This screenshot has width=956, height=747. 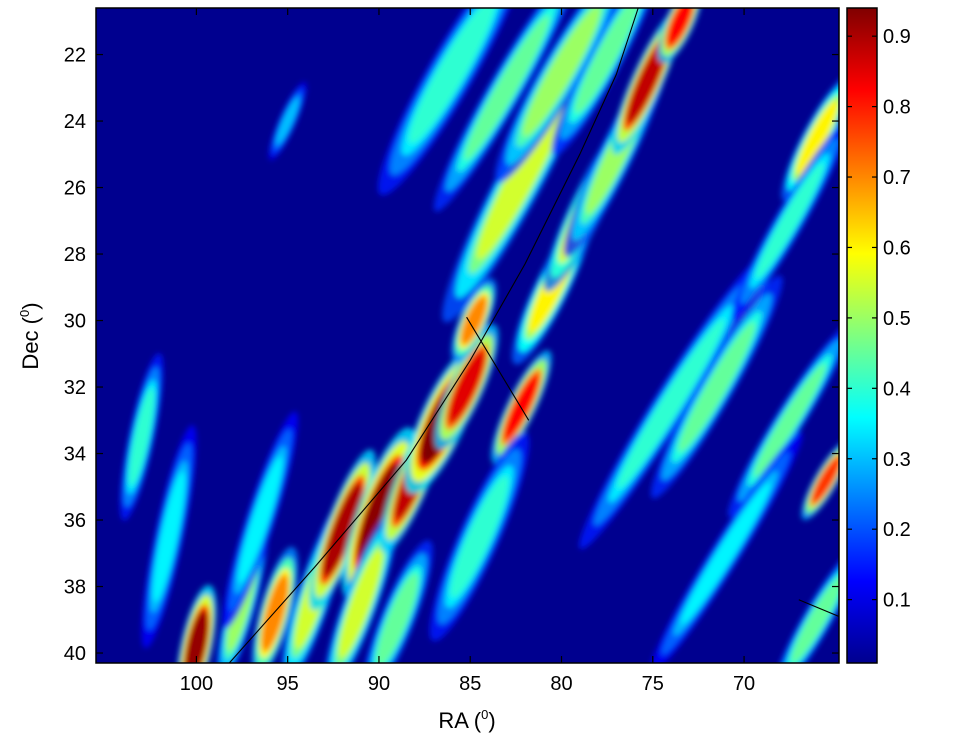 I want to click on y-tick-label-38: 38, so click(x=75, y=588).